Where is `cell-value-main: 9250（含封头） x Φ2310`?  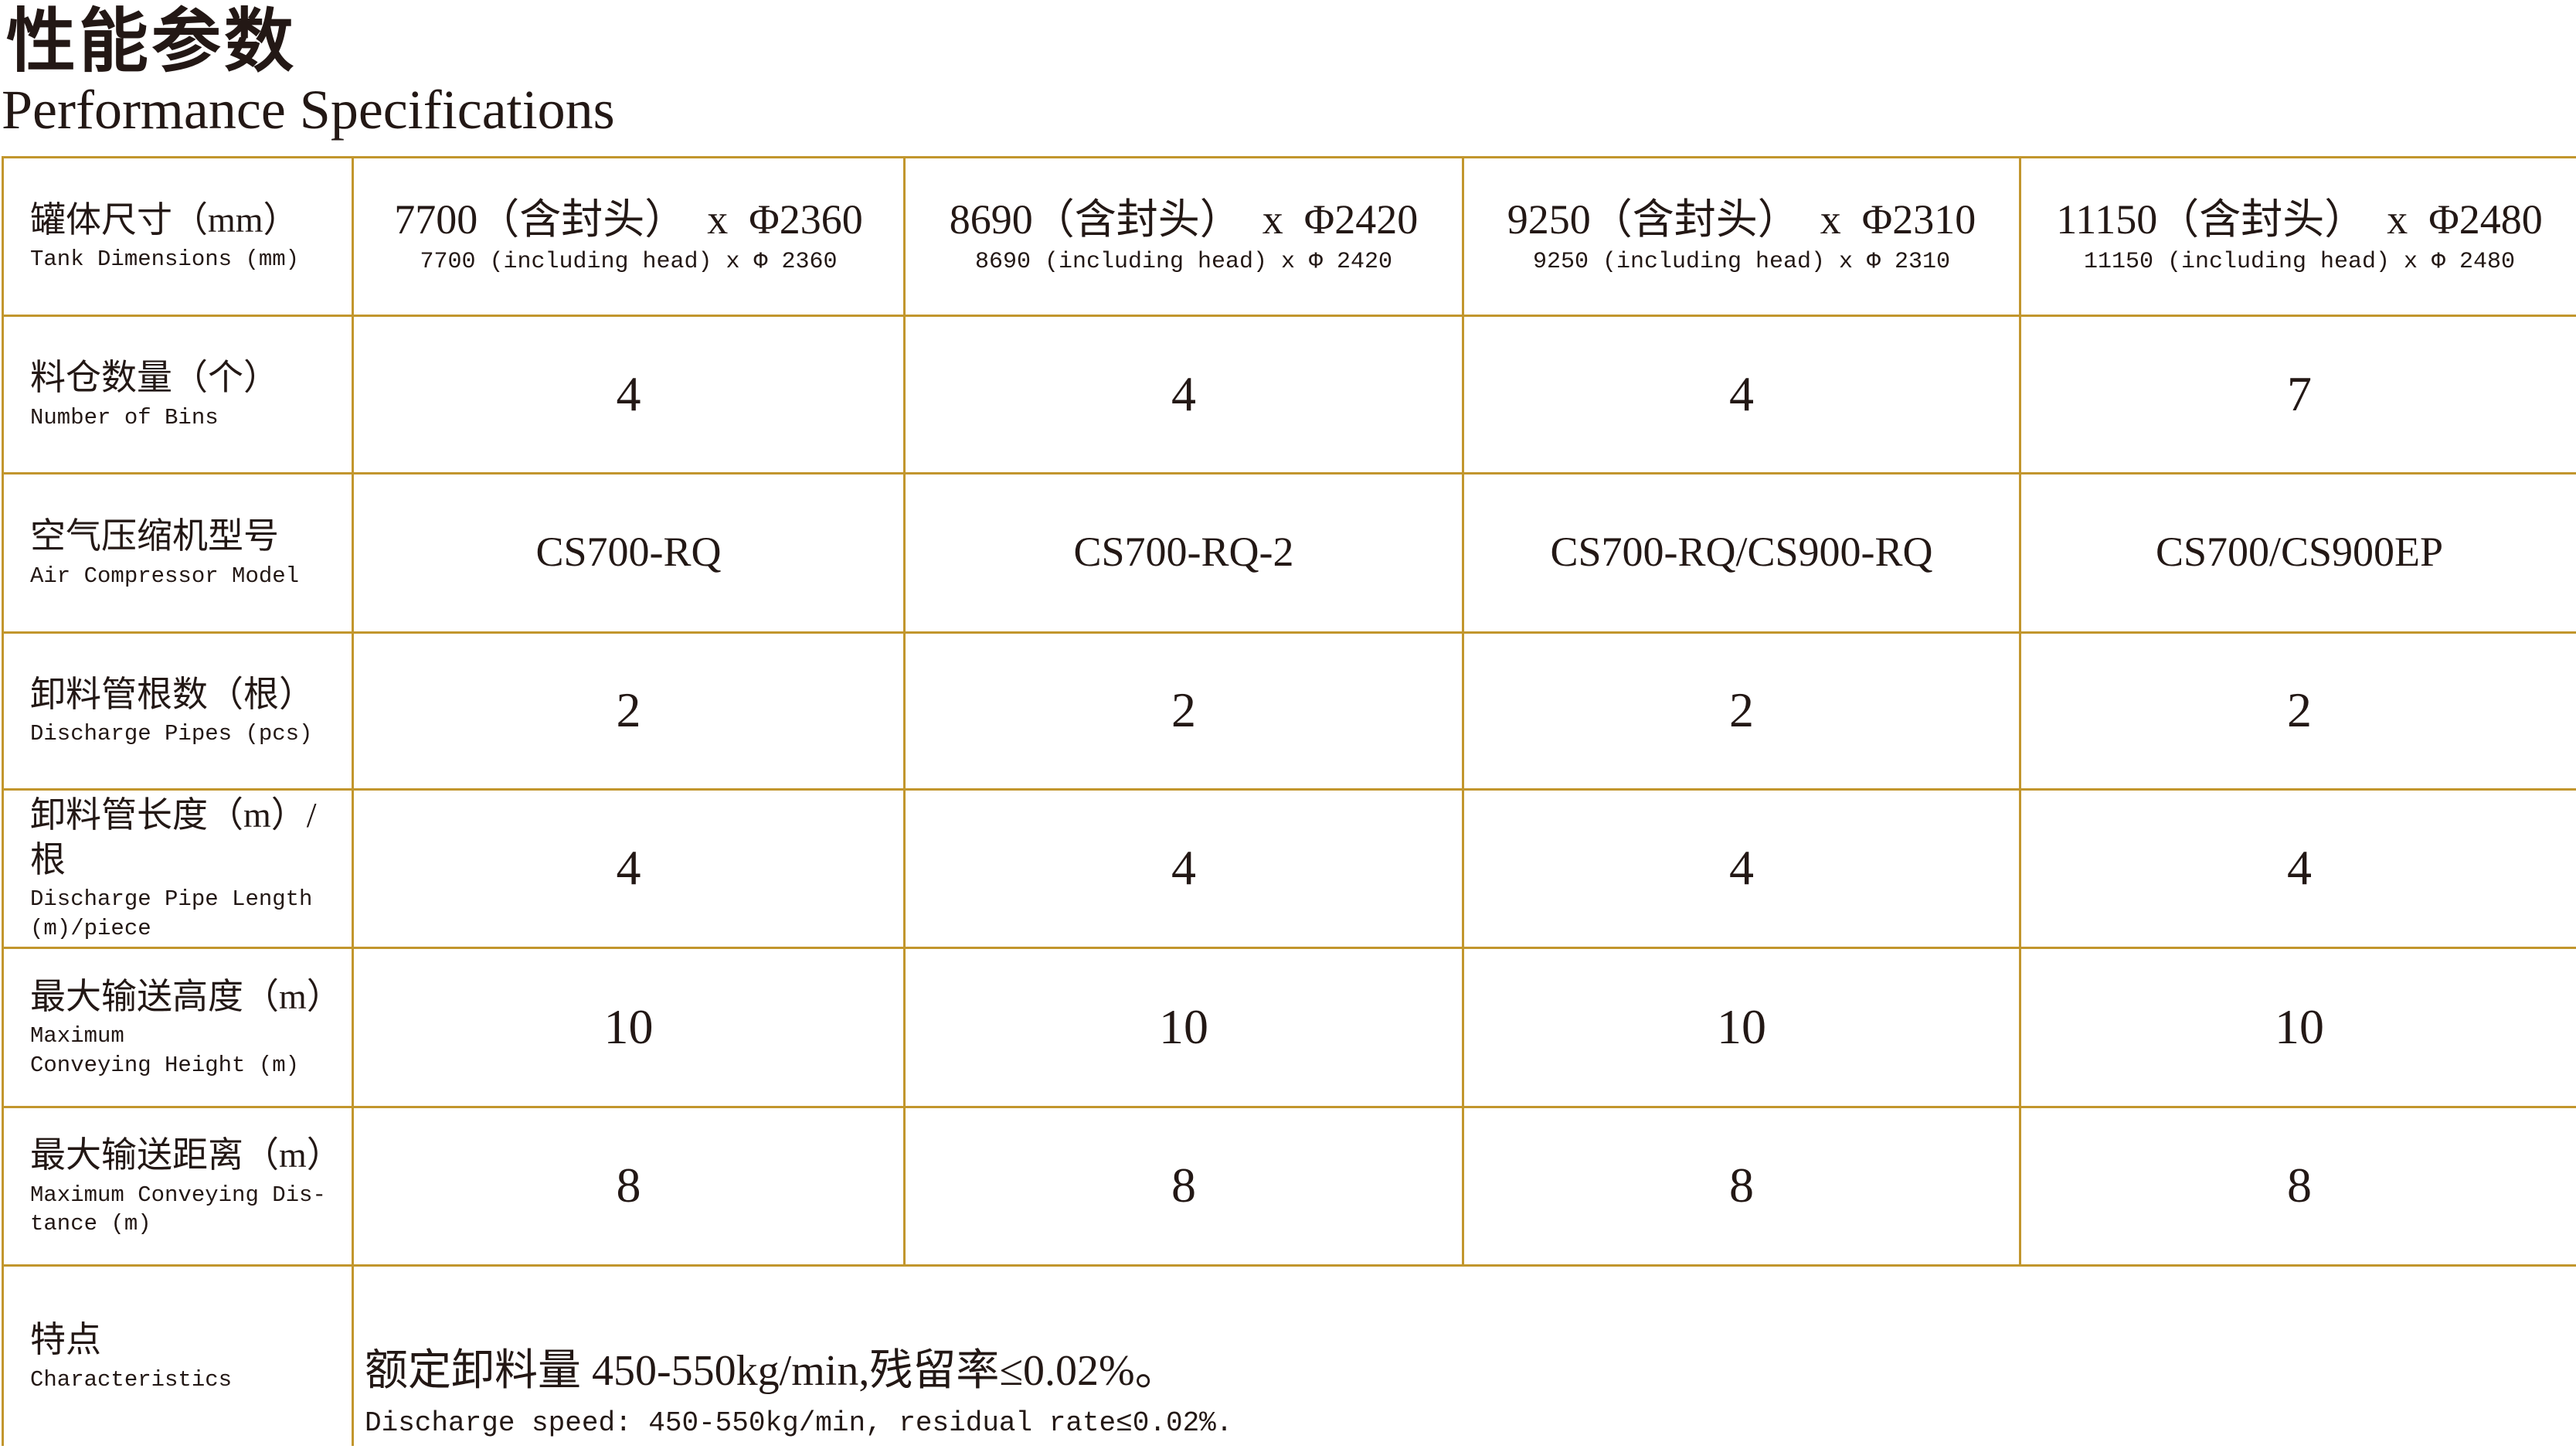 cell-value-main: 9250（含封头） x Φ2310 is located at coordinates (1741, 220).